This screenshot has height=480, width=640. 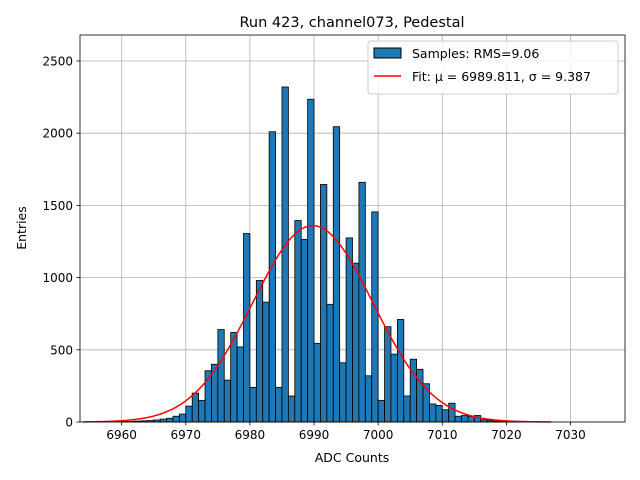 What do you see at coordinates (346, 432) in the screenshot?
I see `x-axis-ticks: 6960 6970 6980 6990 7000 7010 7020 7030` at bounding box center [346, 432].